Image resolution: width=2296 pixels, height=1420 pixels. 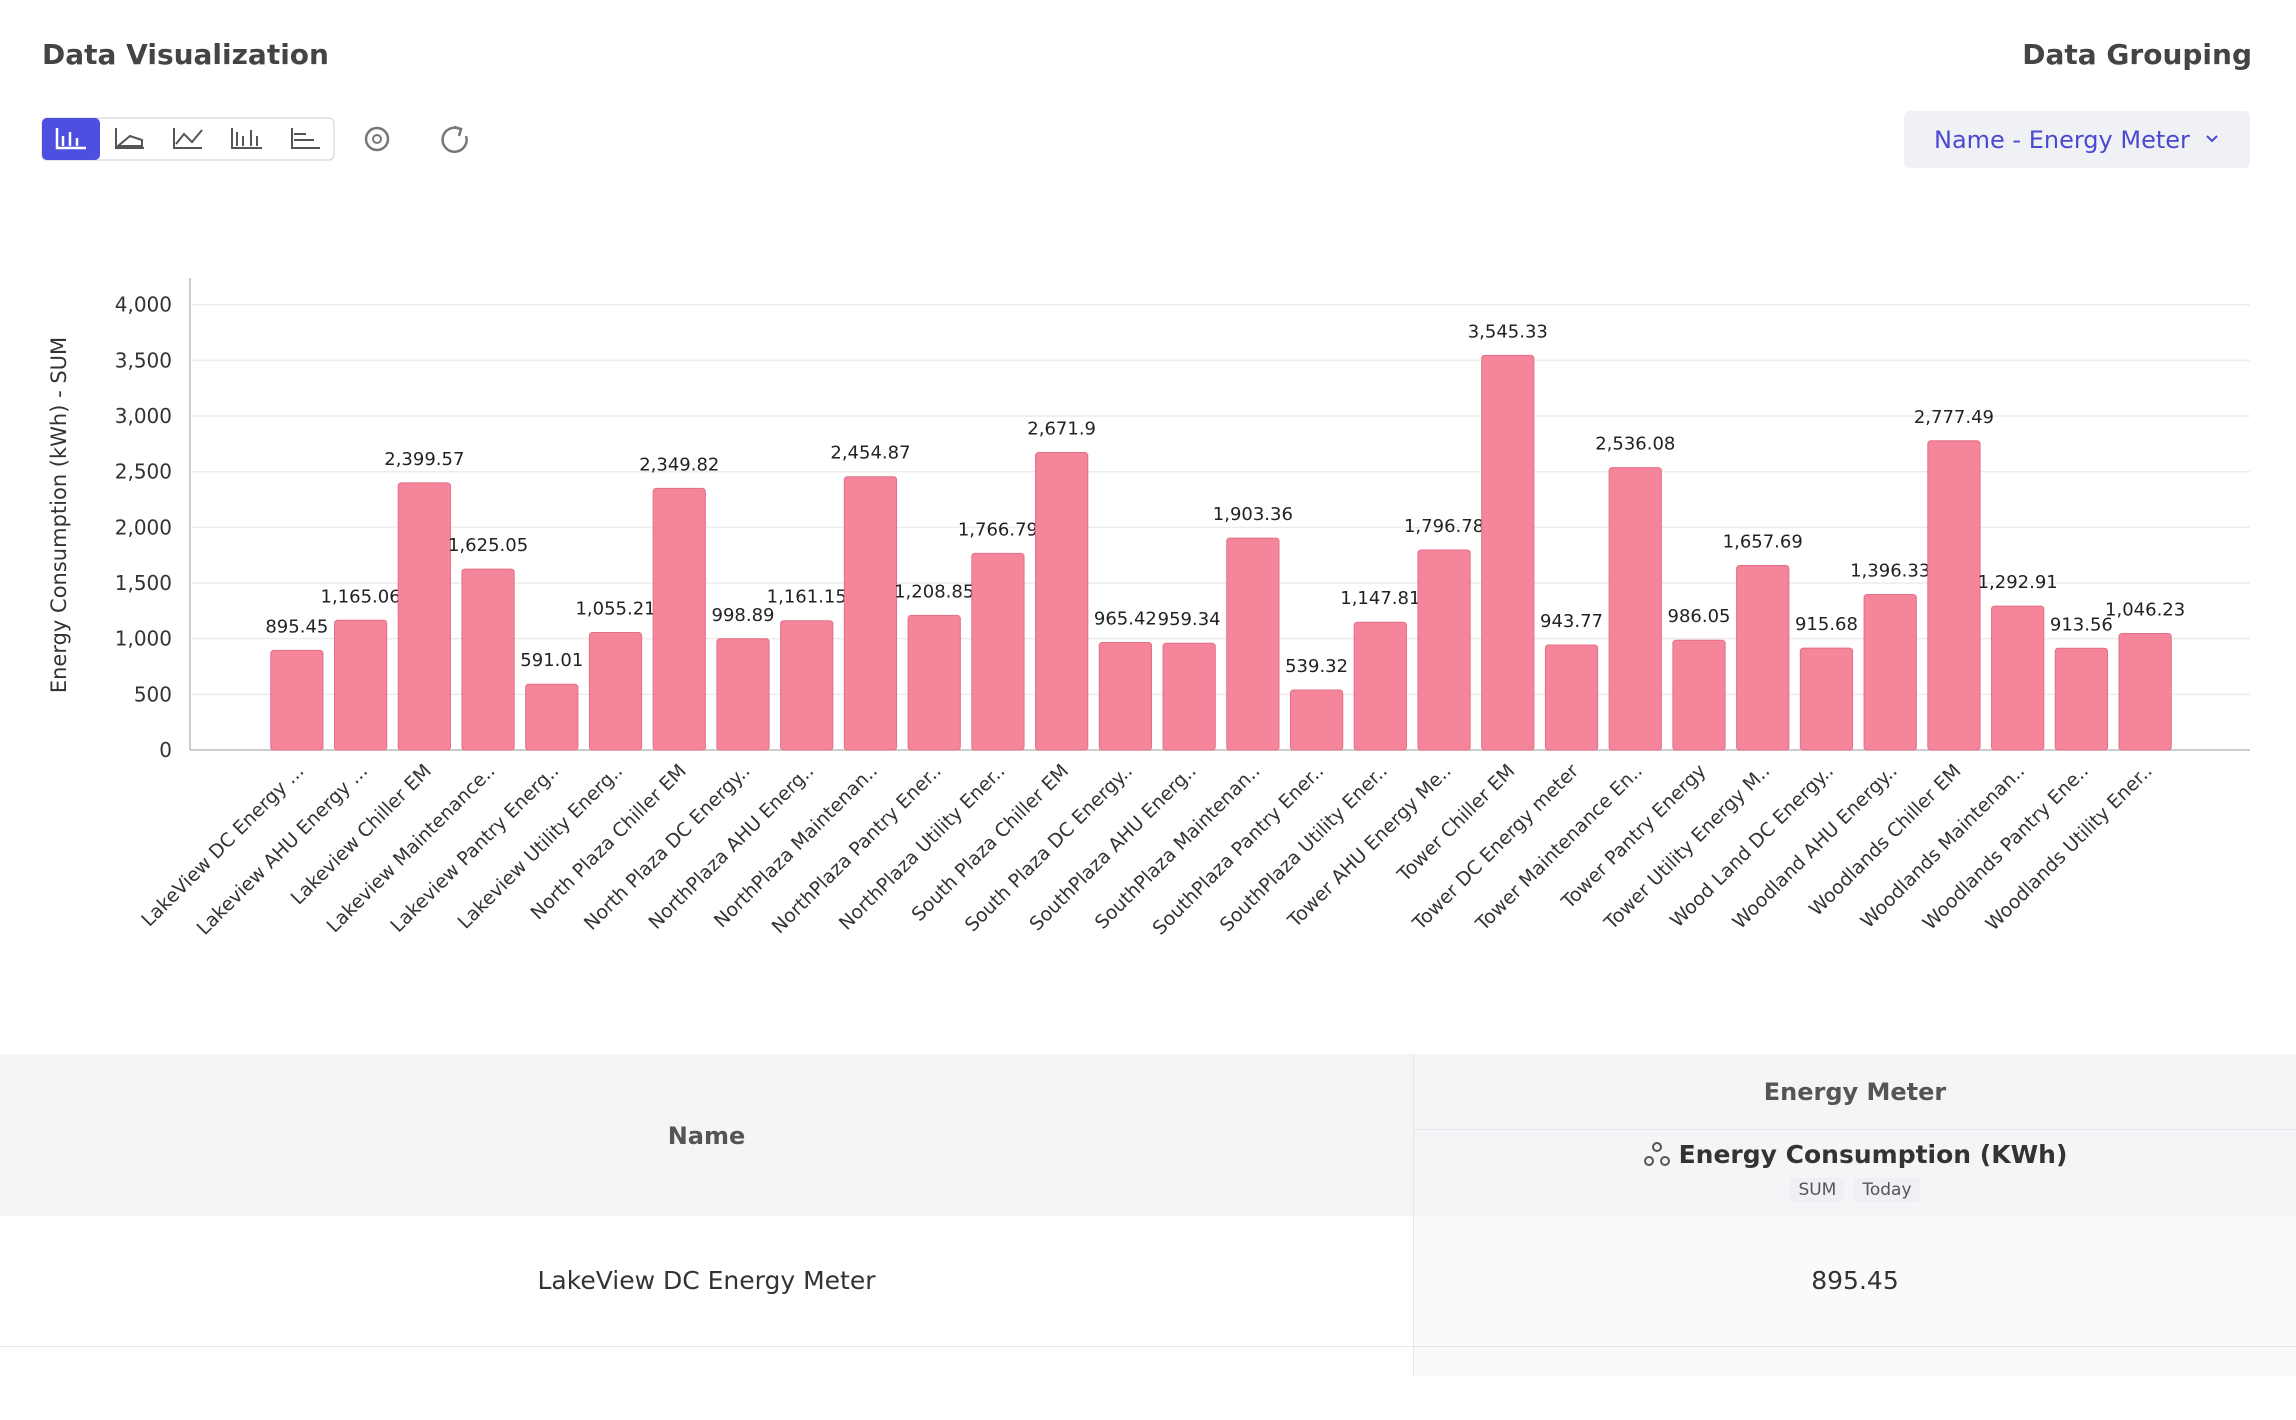 I want to click on data-label: 1,396.33, so click(x=1890, y=571).